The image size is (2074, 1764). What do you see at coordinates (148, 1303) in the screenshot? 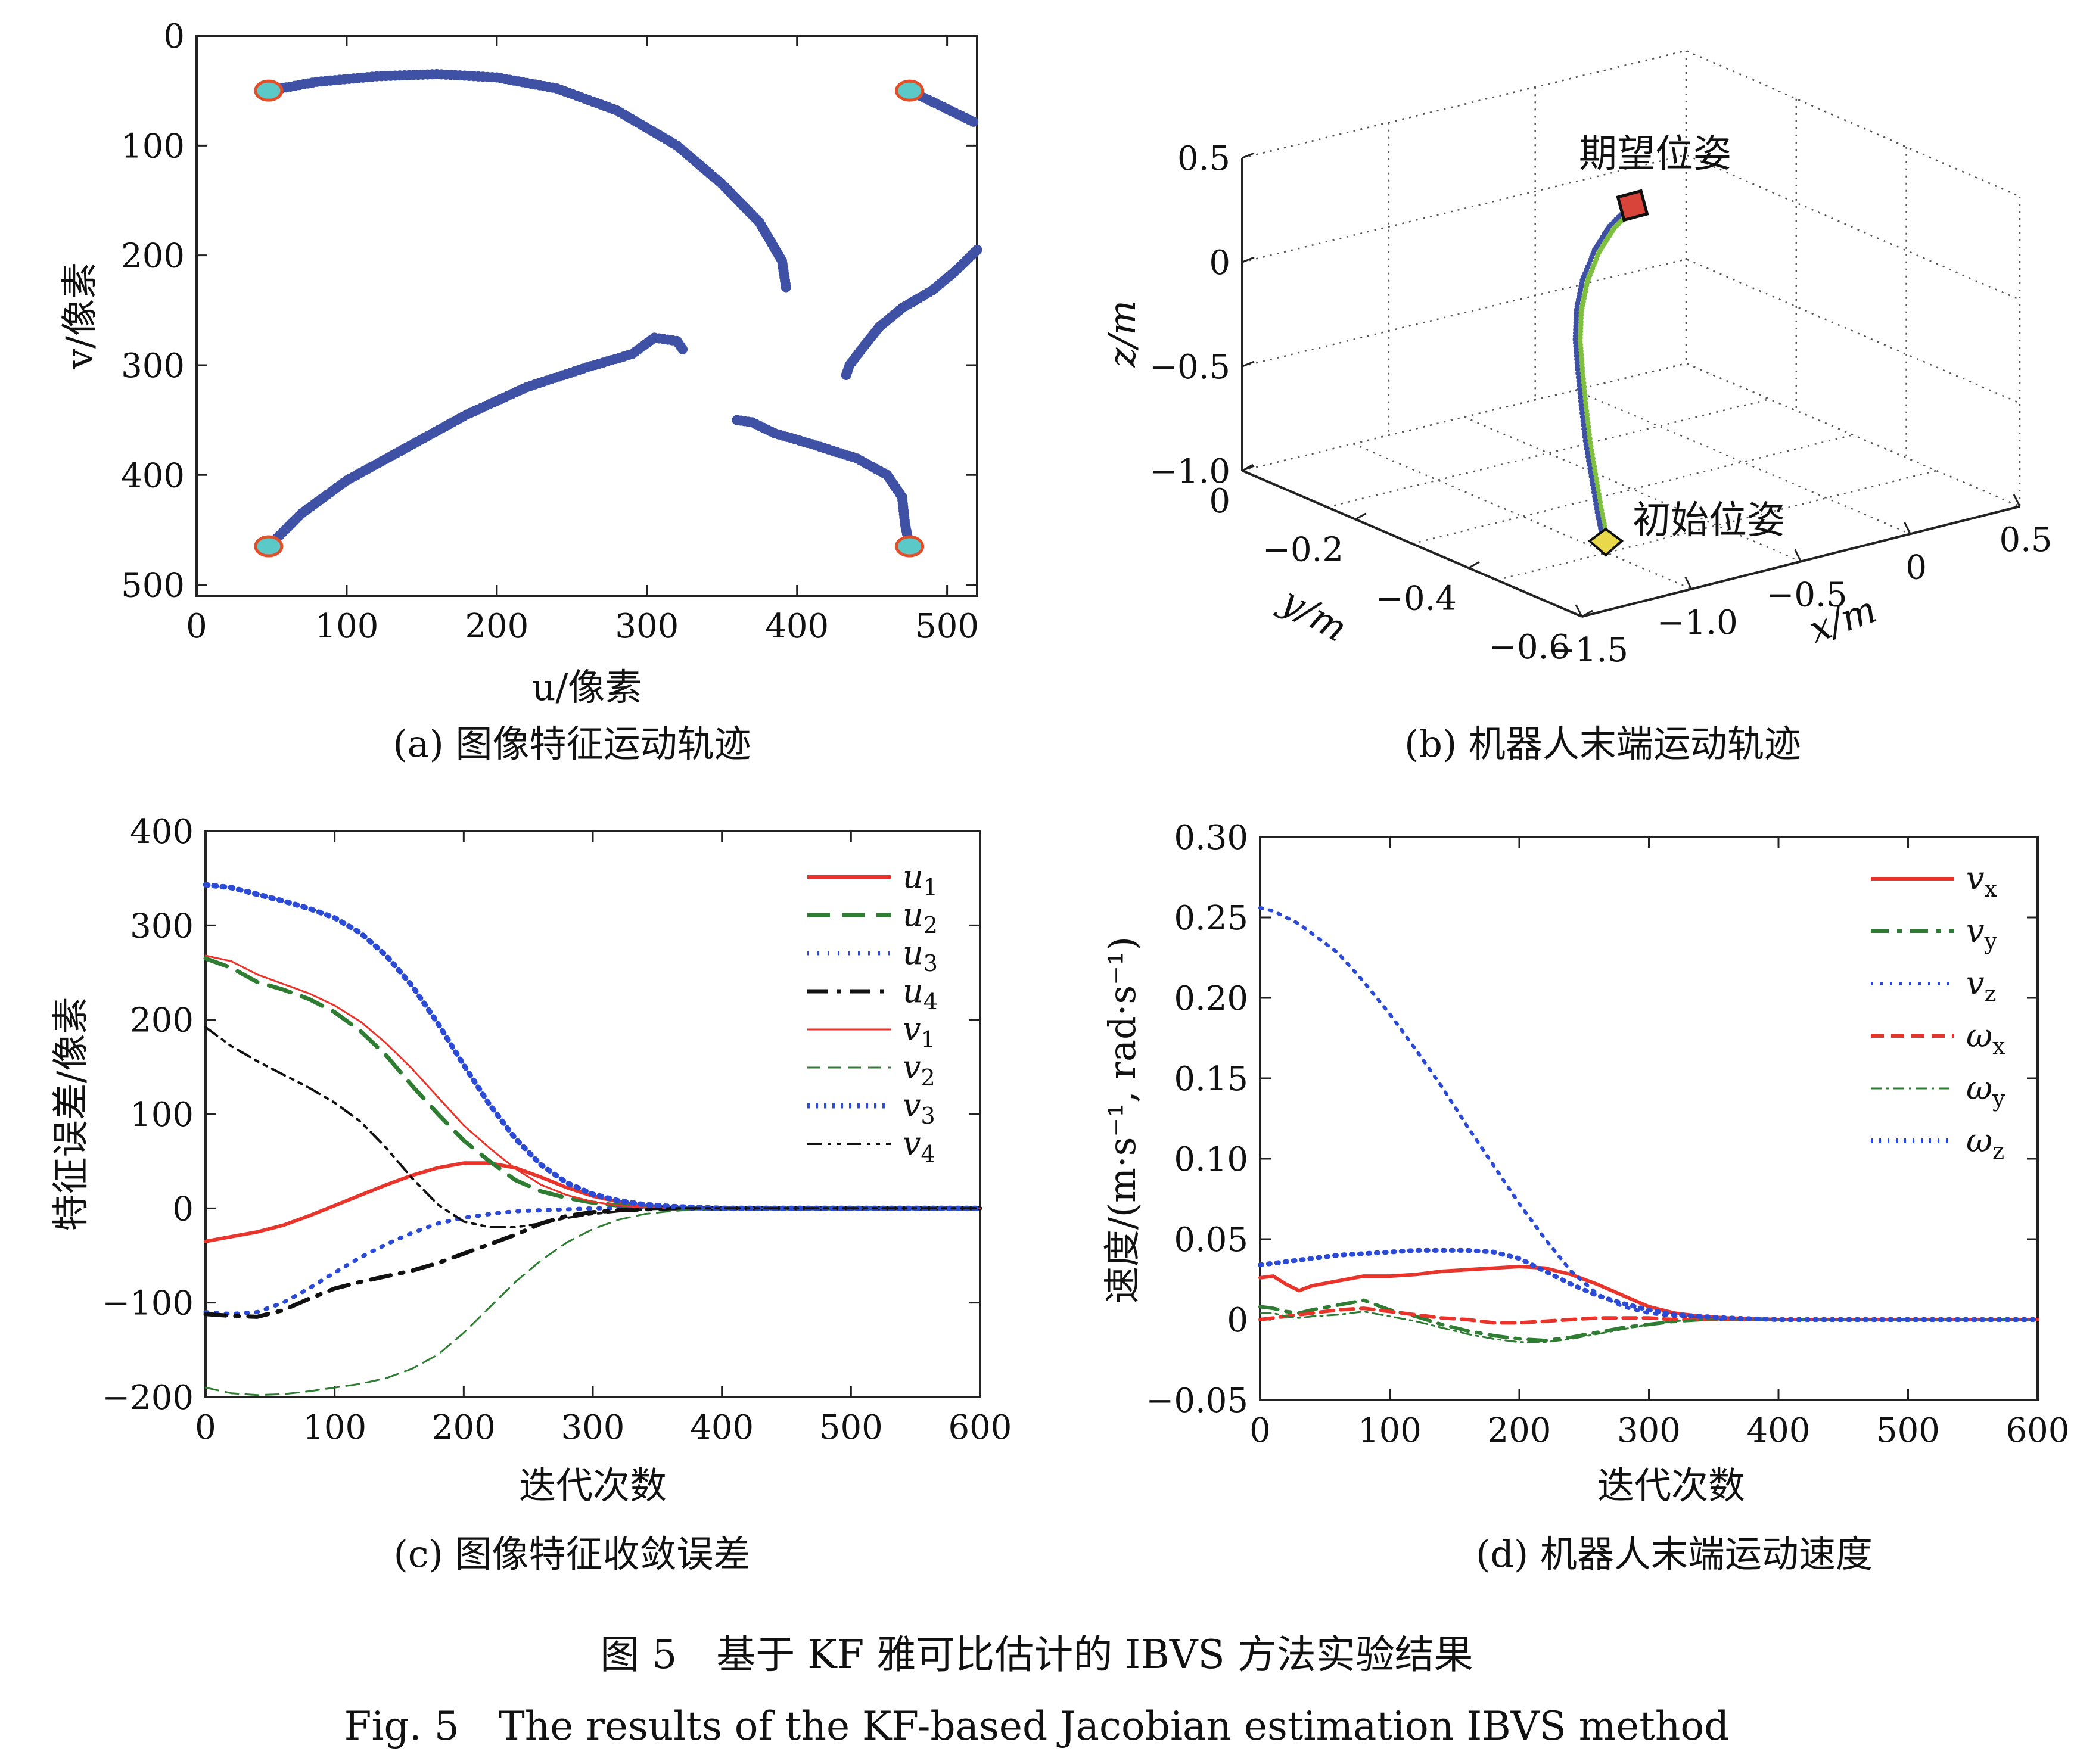
I see `panel-c-ytick-label: −100` at bounding box center [148, 1303].